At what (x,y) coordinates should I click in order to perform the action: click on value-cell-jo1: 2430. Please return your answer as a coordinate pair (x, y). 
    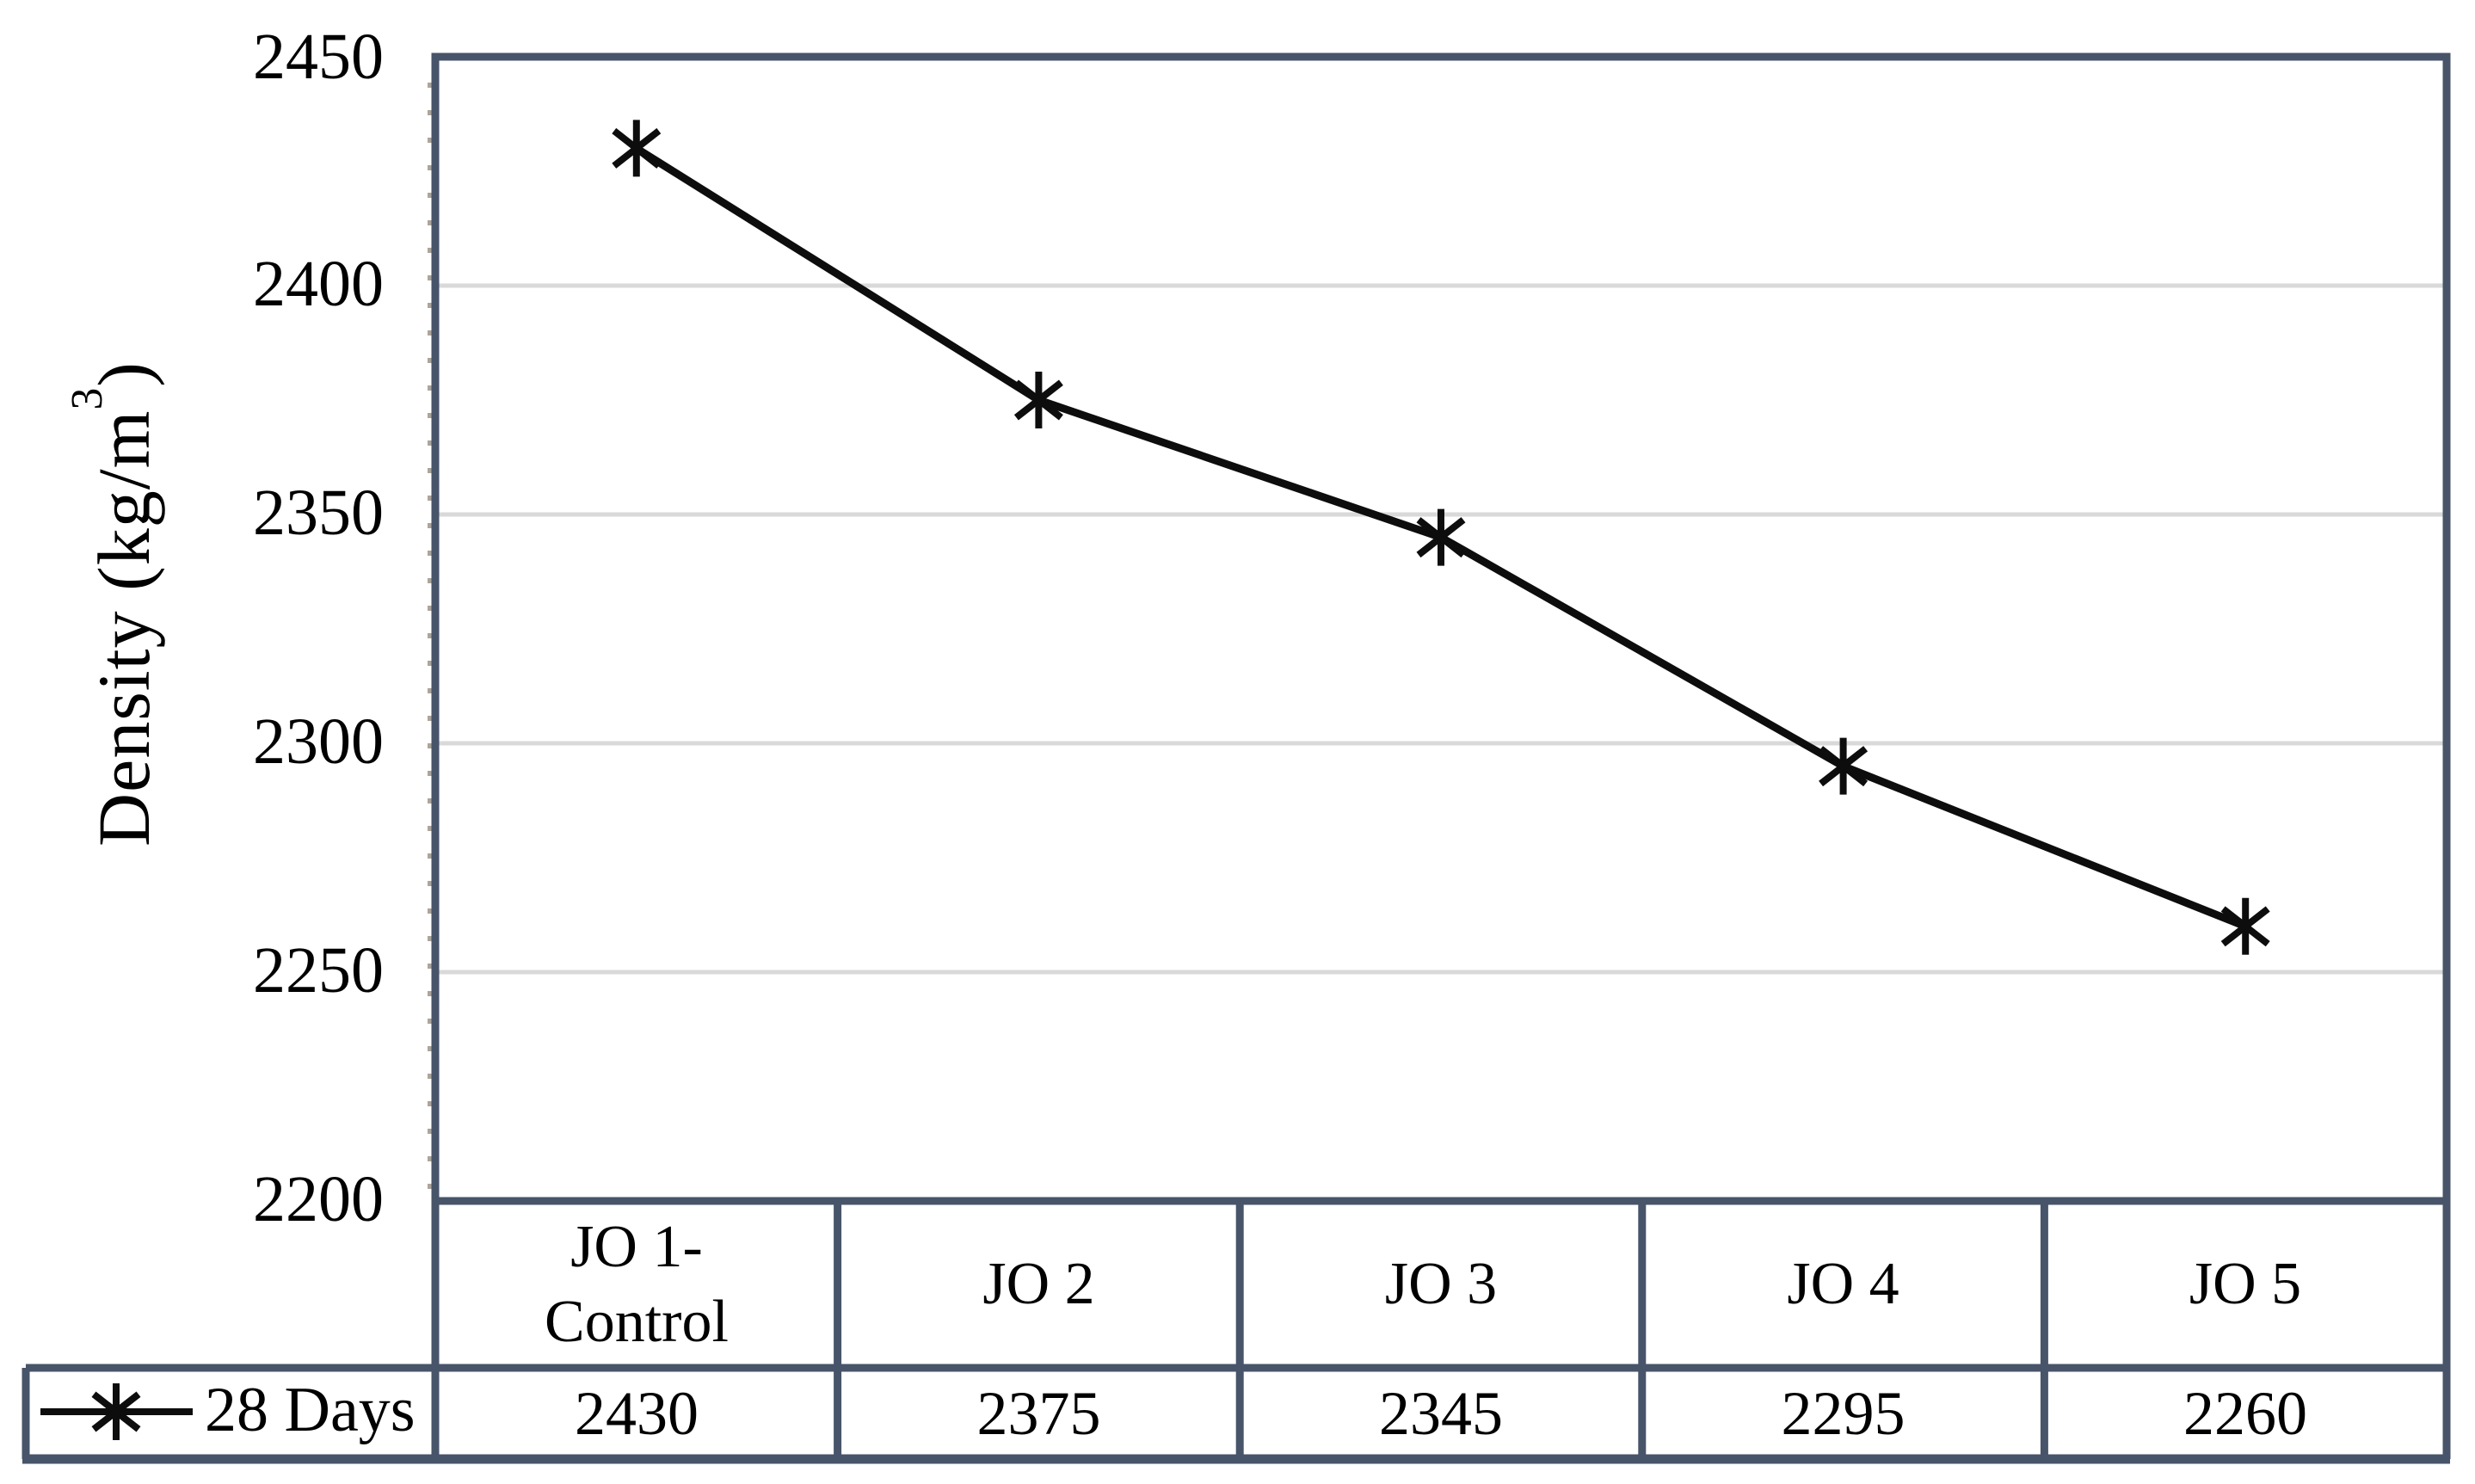
    Looking at the image, I should click on (637, 1413).